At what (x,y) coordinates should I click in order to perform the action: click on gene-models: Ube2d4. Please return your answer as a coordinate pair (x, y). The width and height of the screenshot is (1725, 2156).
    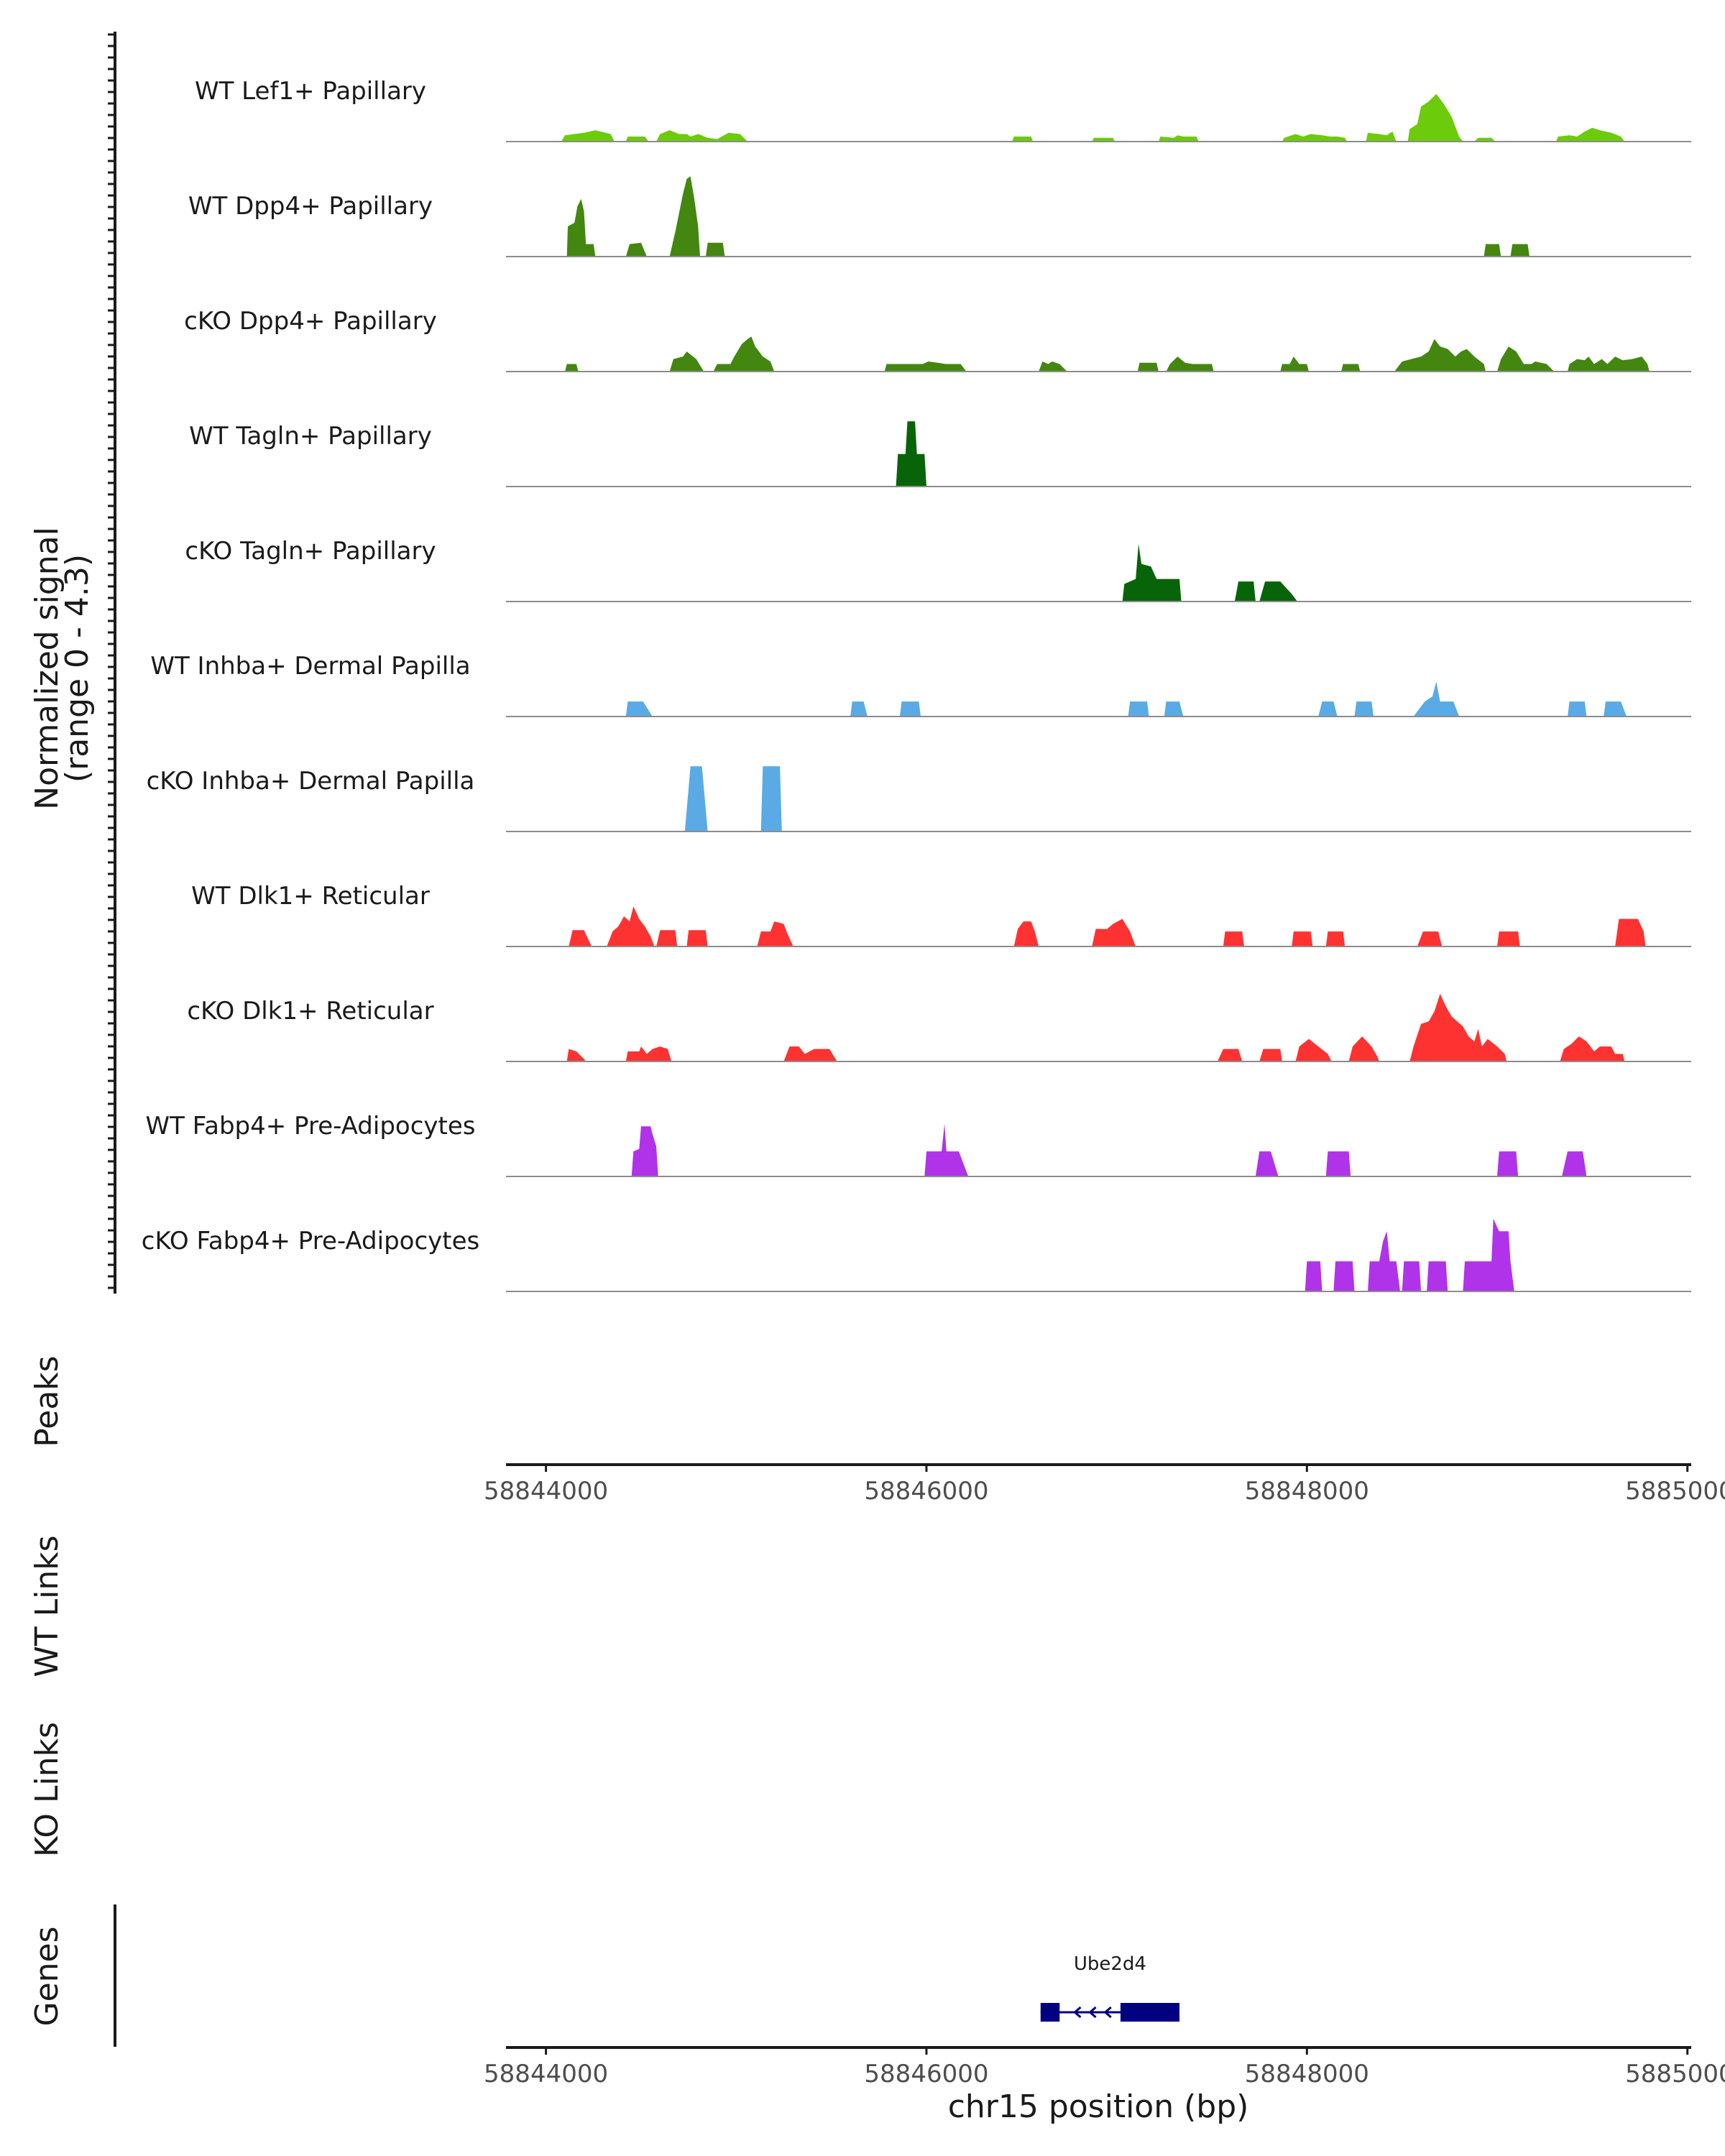
    Looking at the image, I should click on (1109, 1987).